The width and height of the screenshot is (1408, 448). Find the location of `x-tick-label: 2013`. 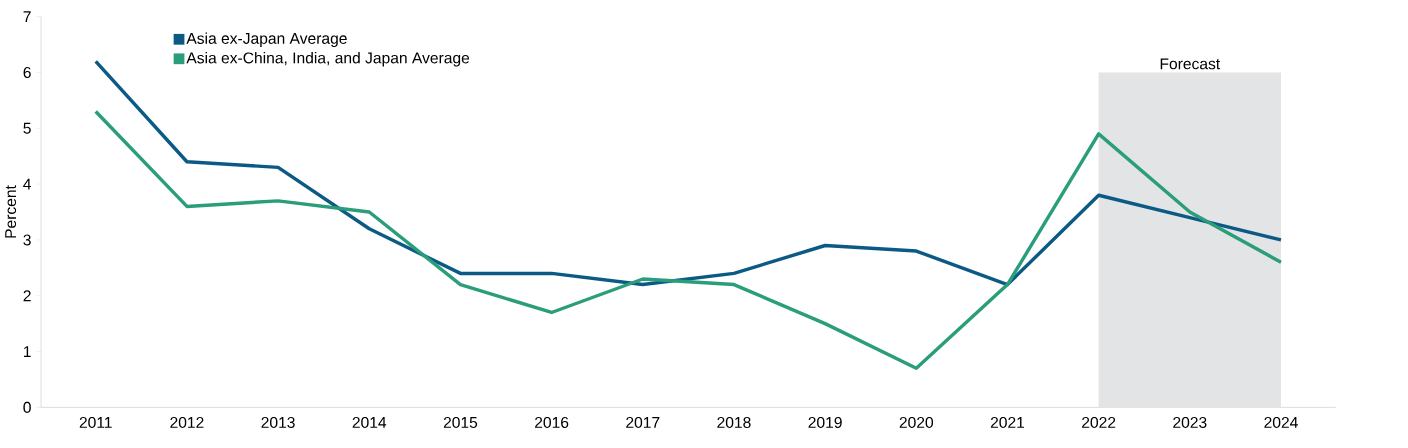

x-tick-label: 2013 is located at coordinates (278, 423).